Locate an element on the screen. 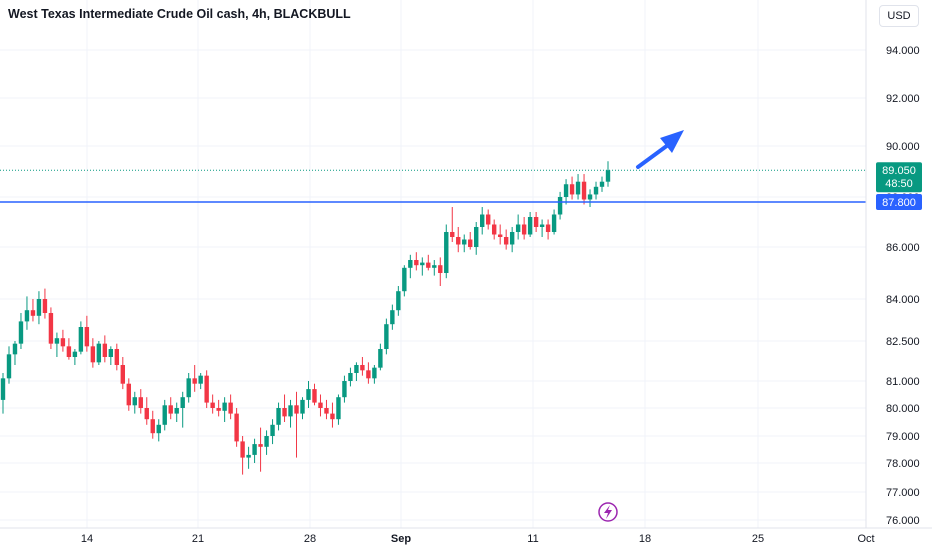 The width and height of the screenshot is (932, 555). currency-button: USD is located at coordinates (899, 16).